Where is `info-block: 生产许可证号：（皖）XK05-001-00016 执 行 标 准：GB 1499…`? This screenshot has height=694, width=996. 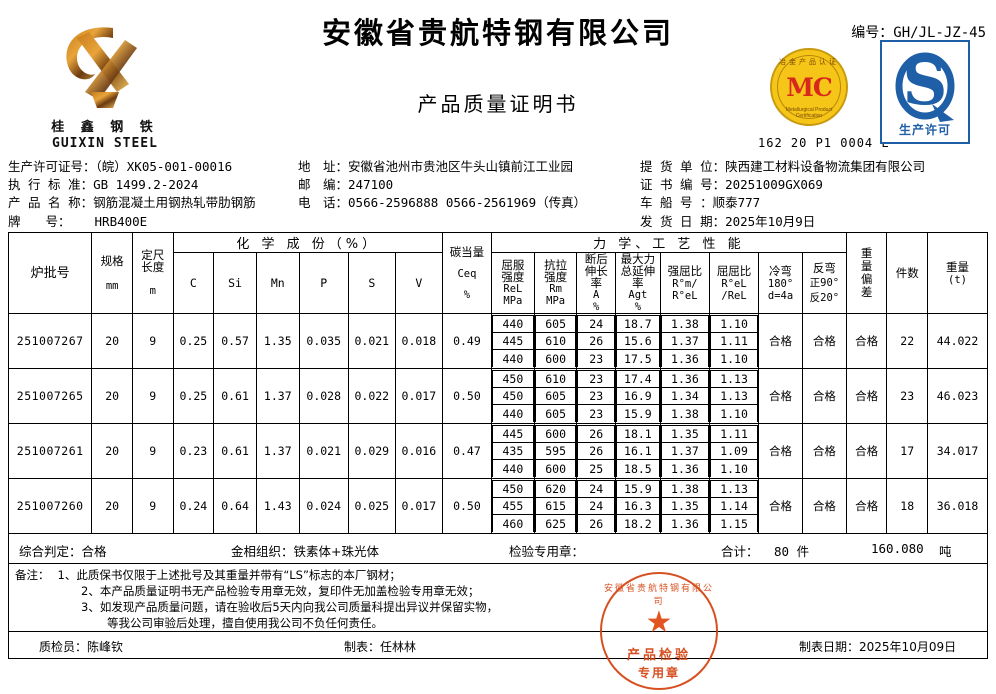
info-block: 生产许可证号：（皖）XK05-001-00016 执 行 标 准：GB 1499… is located at coordinates (498, 195).